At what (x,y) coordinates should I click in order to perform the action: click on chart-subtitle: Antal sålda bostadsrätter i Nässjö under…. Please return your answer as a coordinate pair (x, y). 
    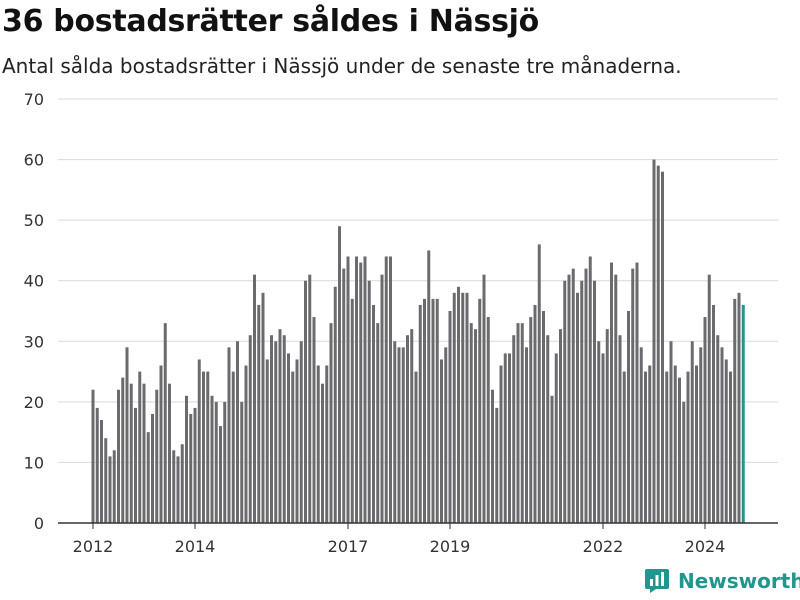
    Looking at the image, I should click on (342, 66).